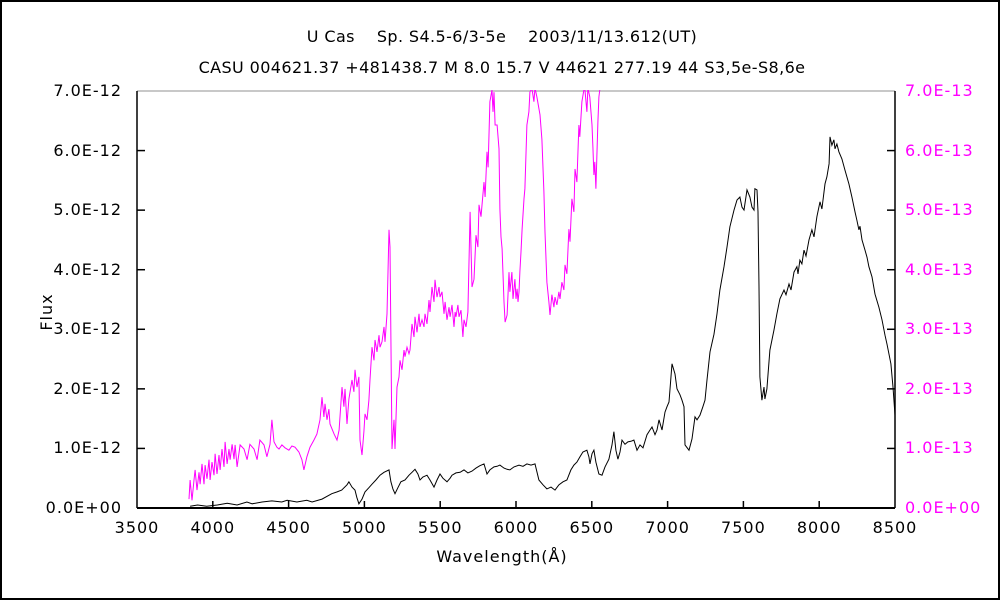 Image resolution: width=1000 pixels, height=600 pixels. Describe the element at coordinates (592, 527) in the screenshot. I see `x-tick-label: 6500` at that location.